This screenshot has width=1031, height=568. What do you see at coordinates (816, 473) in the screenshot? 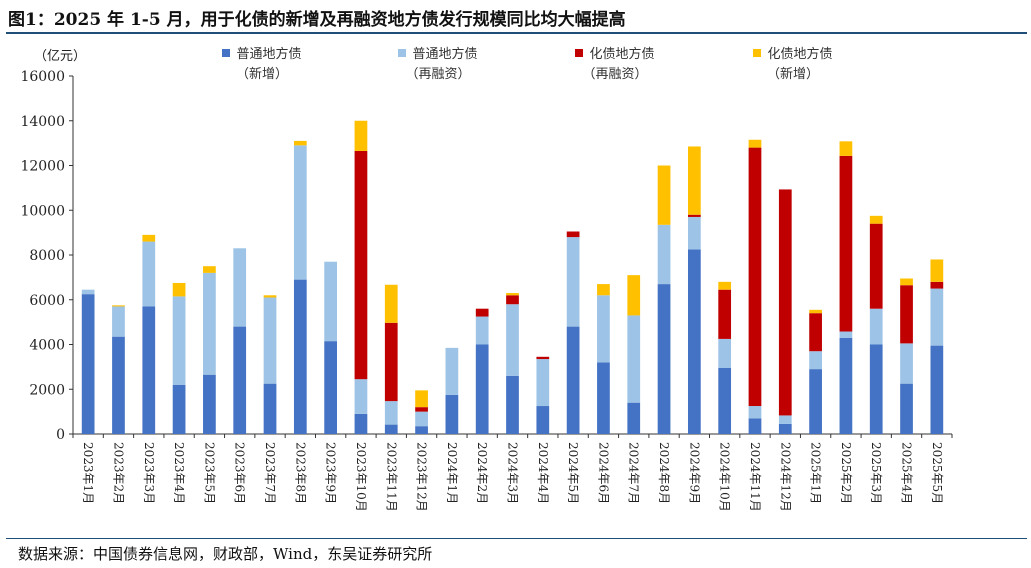
I see `x-tick-label: 2025年1月` at bounding box center [816, 473].